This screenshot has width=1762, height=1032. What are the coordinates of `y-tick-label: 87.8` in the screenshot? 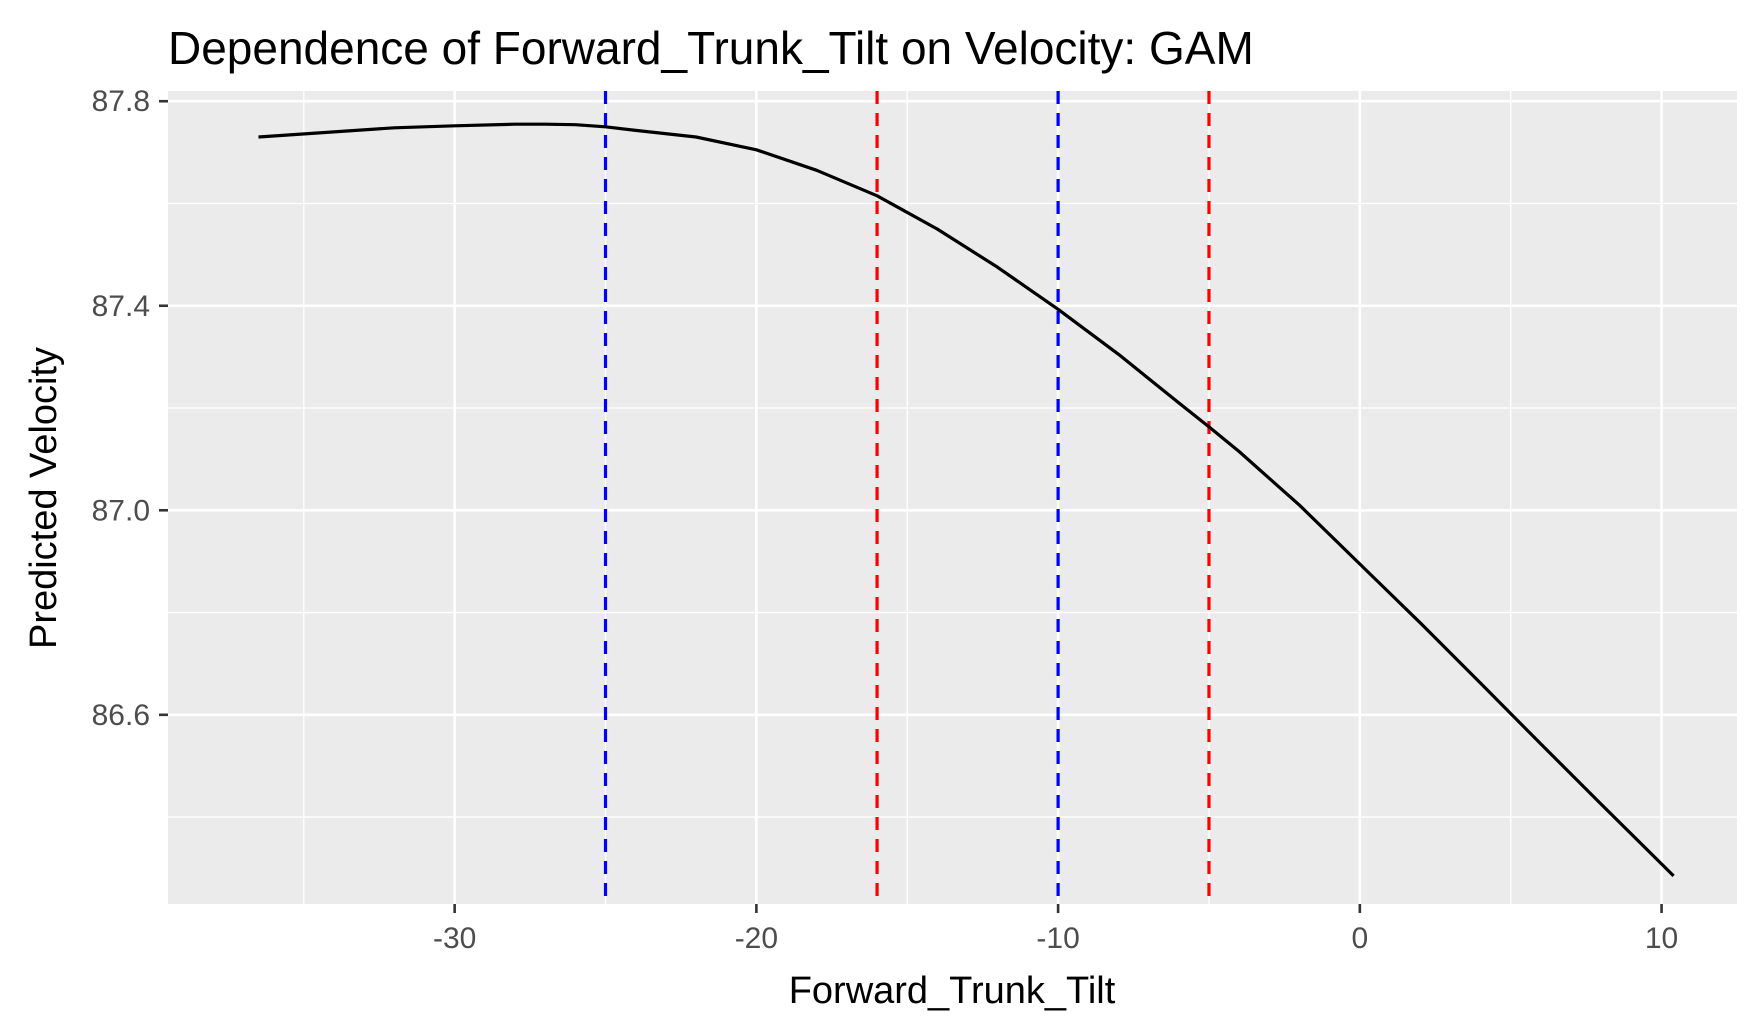 It's located at (121, 101).